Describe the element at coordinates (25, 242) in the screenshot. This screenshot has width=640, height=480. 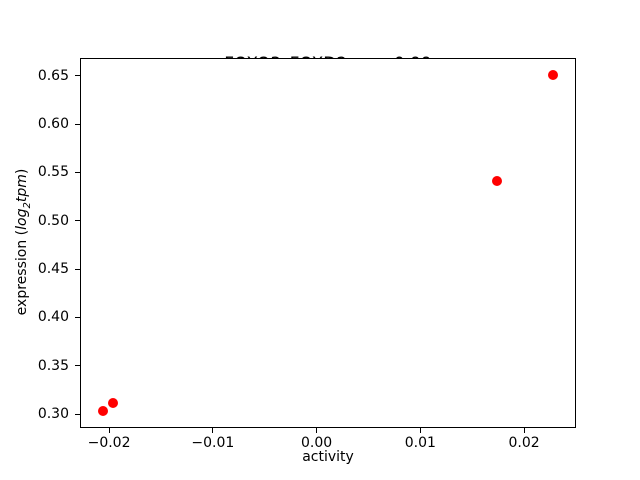
I see `y-axis-label: expression (log2tpm)` at that location.